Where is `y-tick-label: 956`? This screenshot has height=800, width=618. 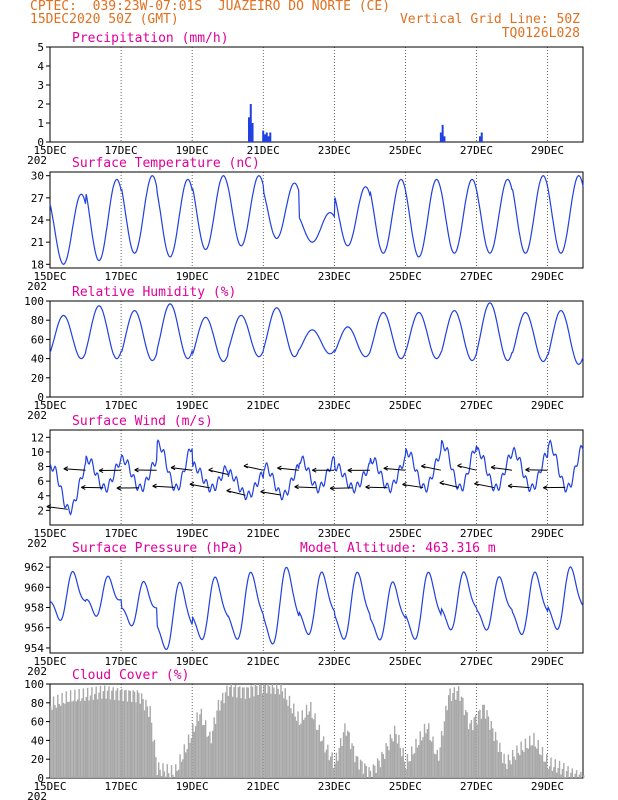
y-tick-label: 956 is located at coordinates (34, 628).